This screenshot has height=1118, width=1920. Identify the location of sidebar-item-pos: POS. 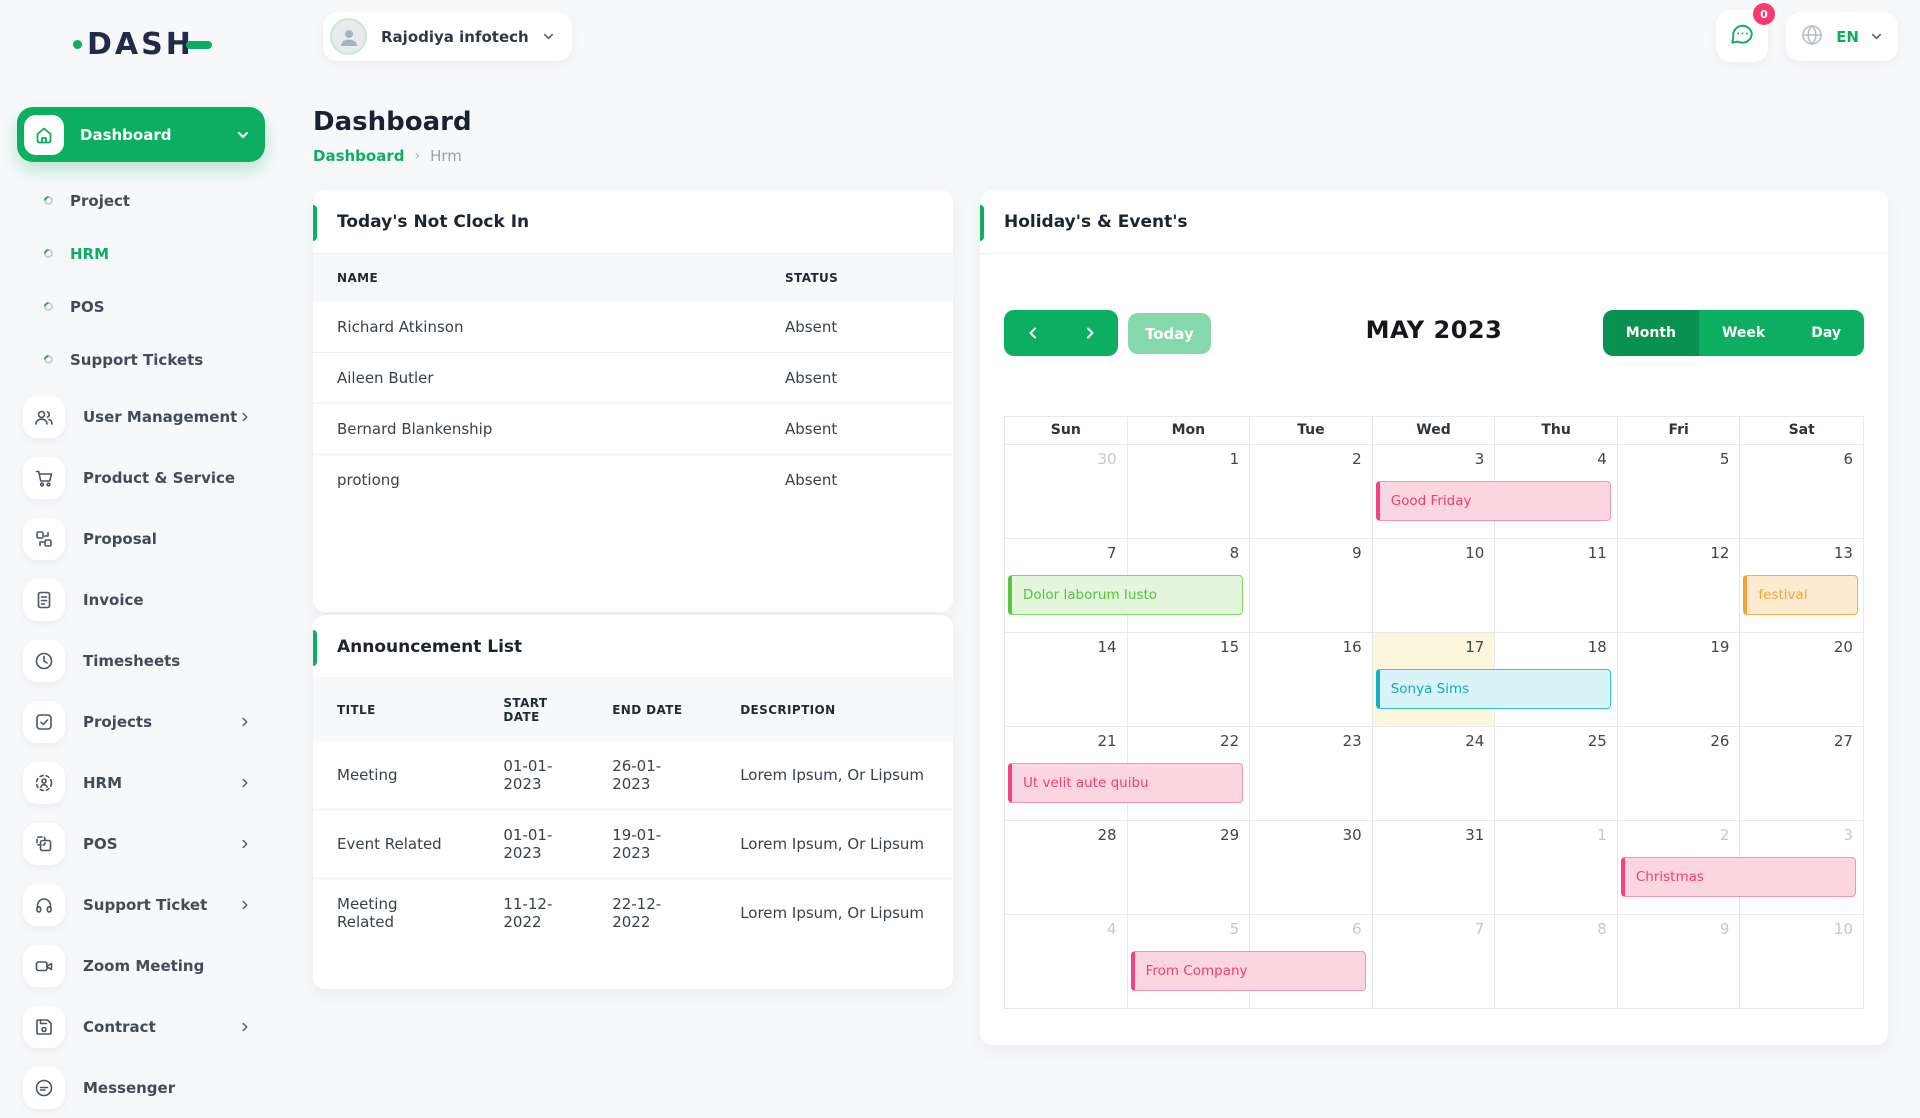
(141, 306).